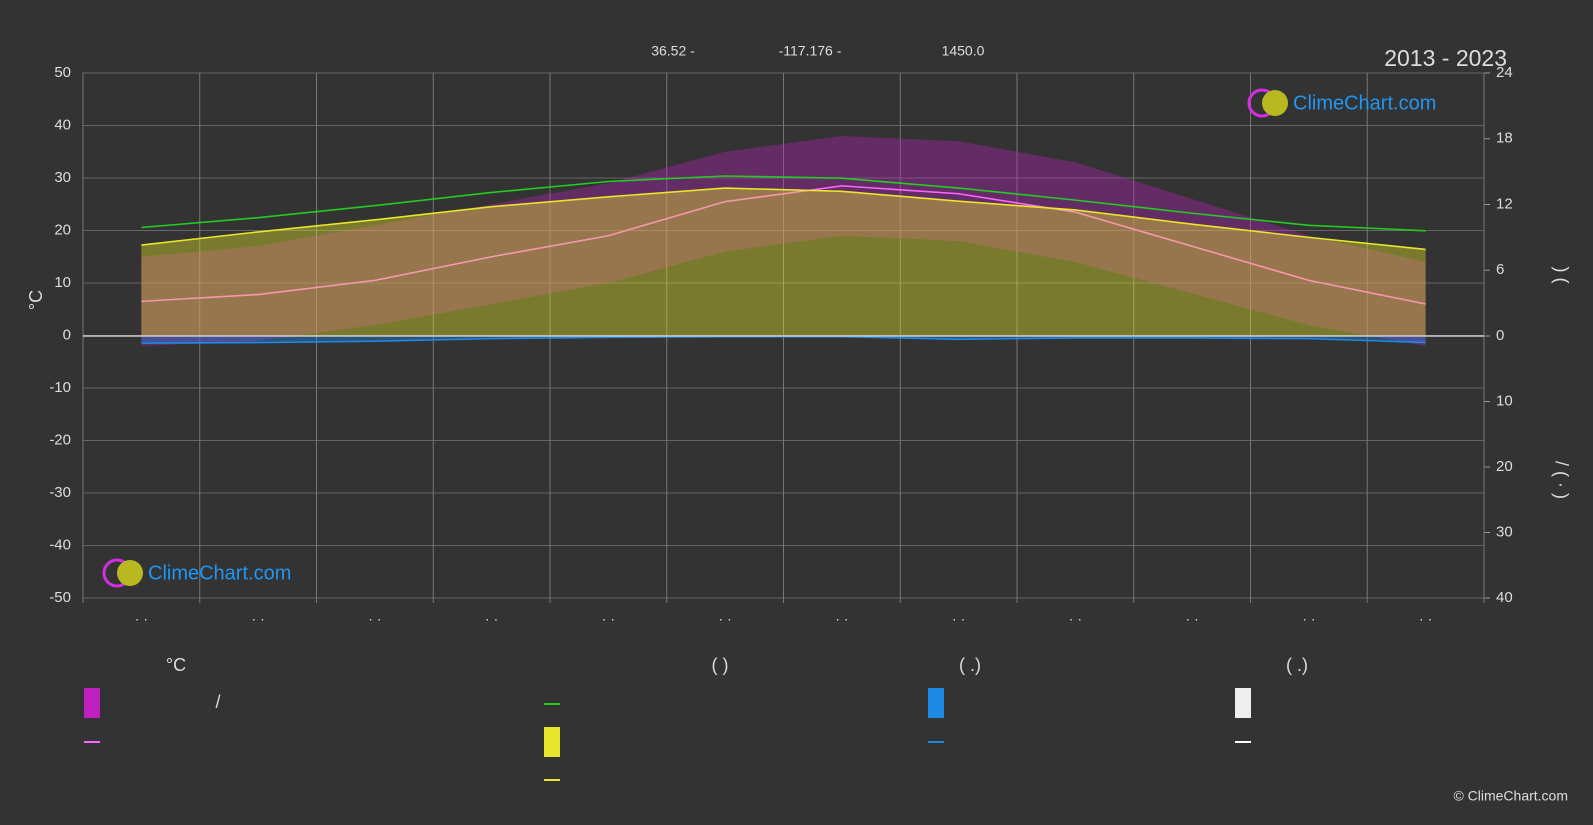 Image resolution: width=1593 pixels, height=825 pixels. I want to click on elevation: 1450.0, so click(963, 51).